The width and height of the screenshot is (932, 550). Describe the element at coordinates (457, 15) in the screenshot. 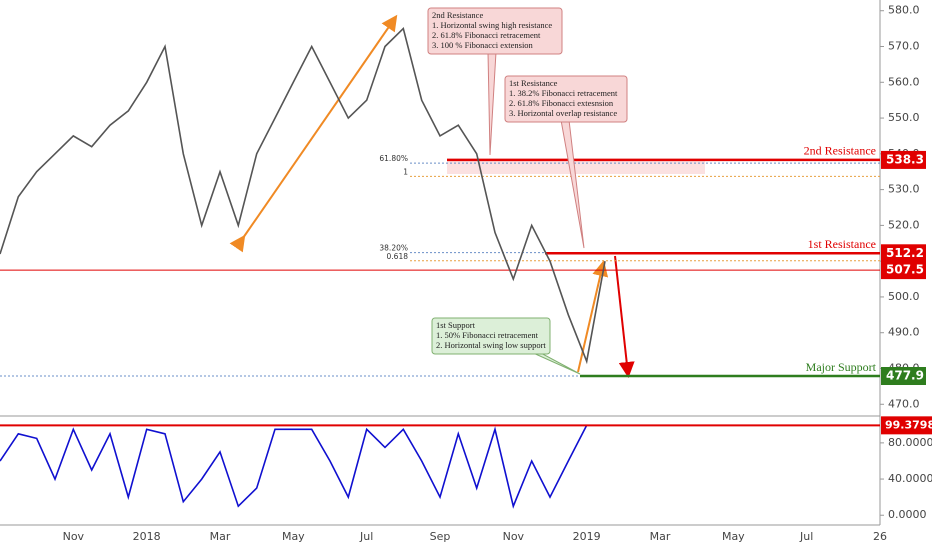

I see `callout-title: 2nd Resistance` at that location.